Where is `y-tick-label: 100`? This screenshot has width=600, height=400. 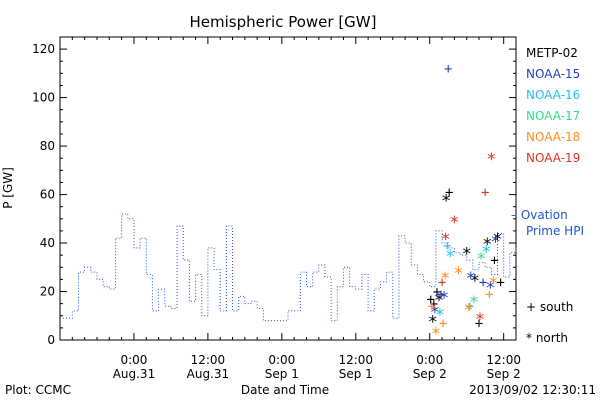
y-tick-label: 100 is located at coordinates (43, 98).